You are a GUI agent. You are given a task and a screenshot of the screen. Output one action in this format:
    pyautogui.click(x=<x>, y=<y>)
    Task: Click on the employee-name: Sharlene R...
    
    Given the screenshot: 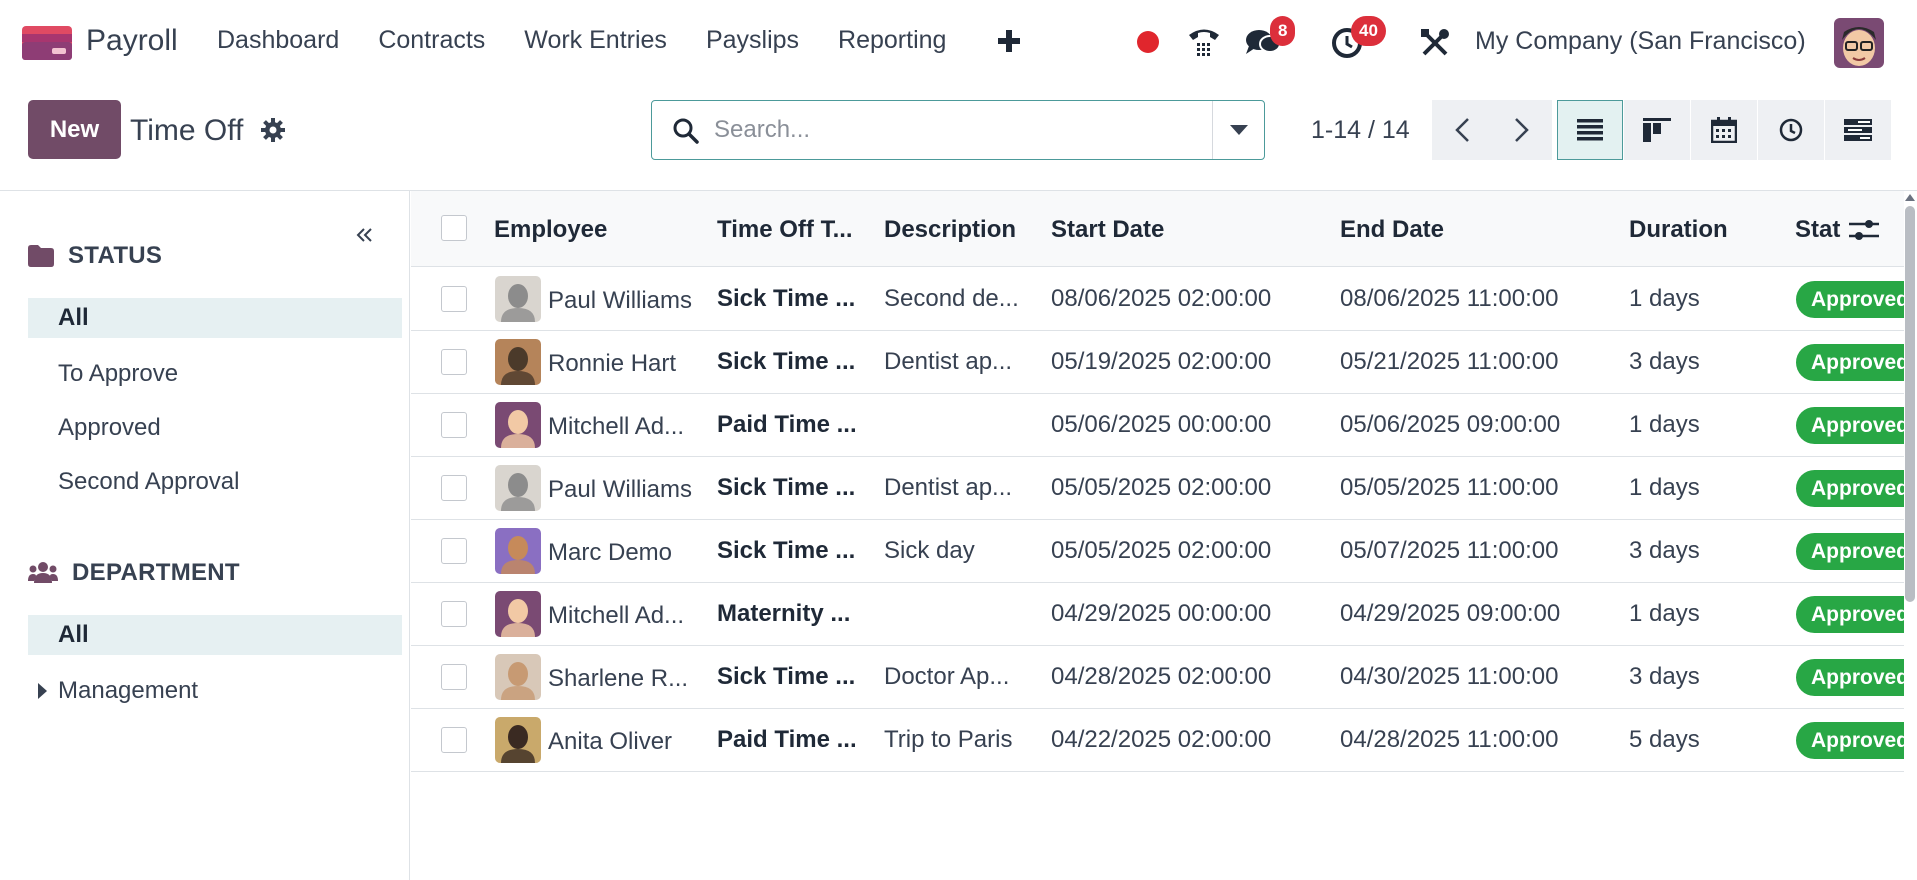 What is the action you would take?
    pyautogui.click(x=618, y=678)
    